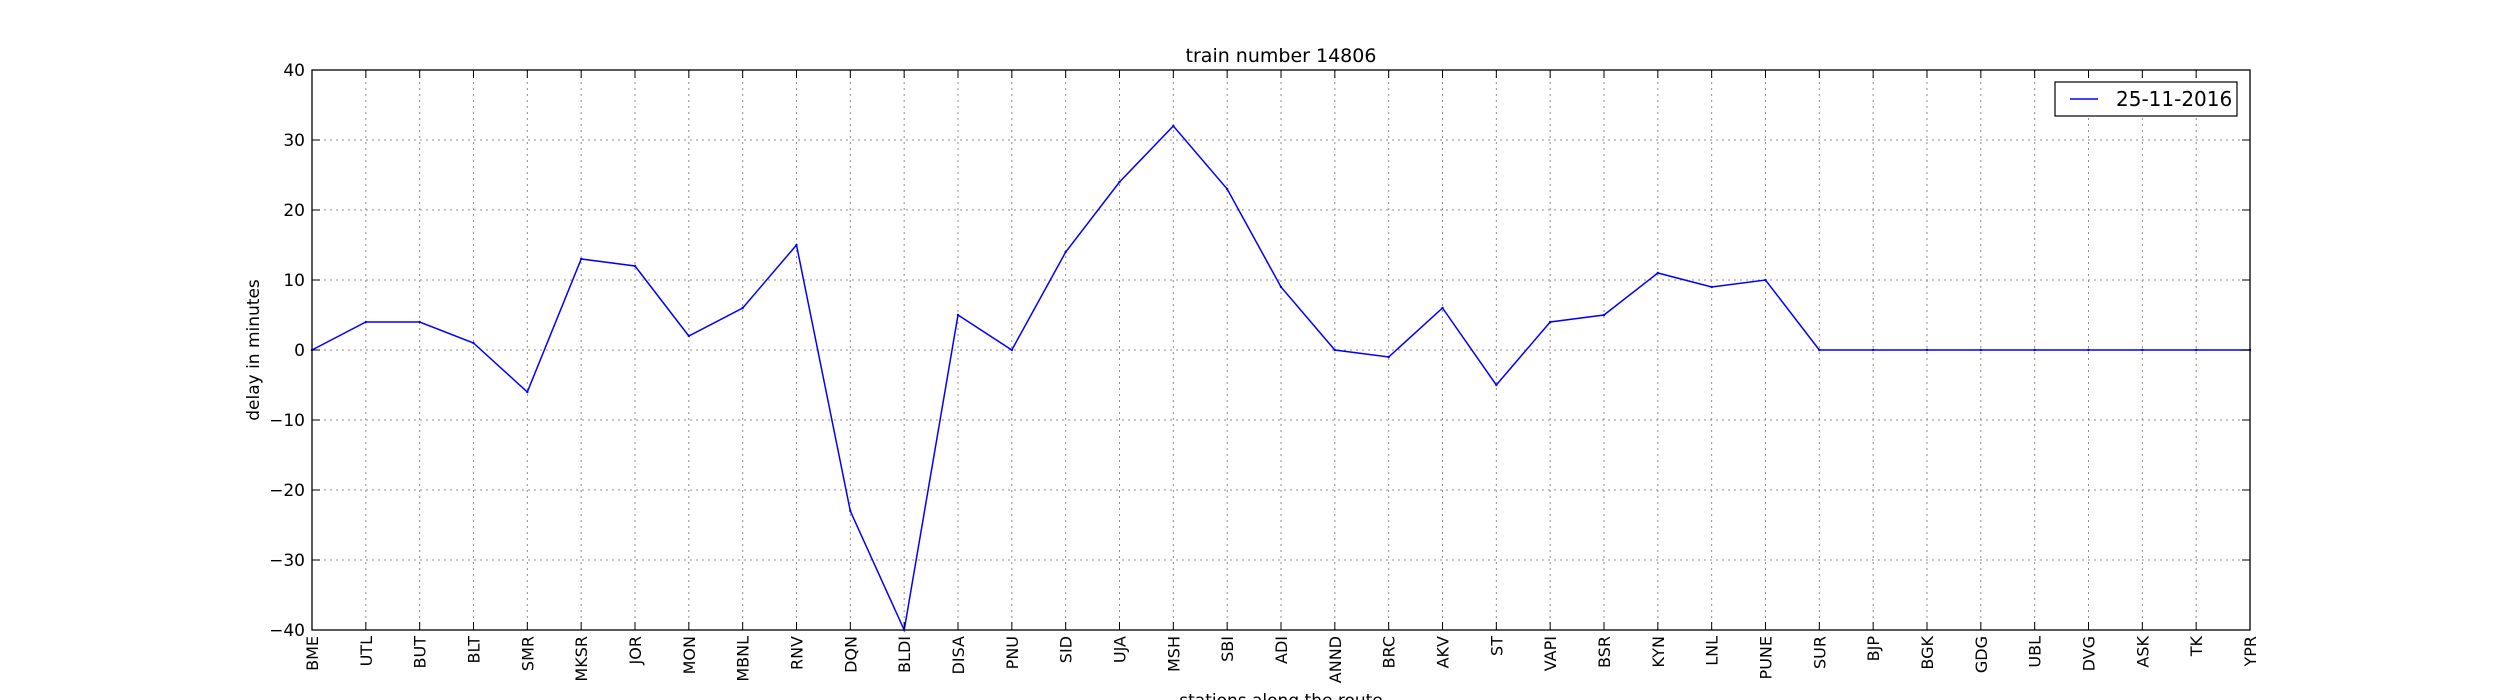  What do you see at coordinates (1712, 651) in the screenshot?
I see `x-tick-label: LNL` at bounding box center [1712, 651].